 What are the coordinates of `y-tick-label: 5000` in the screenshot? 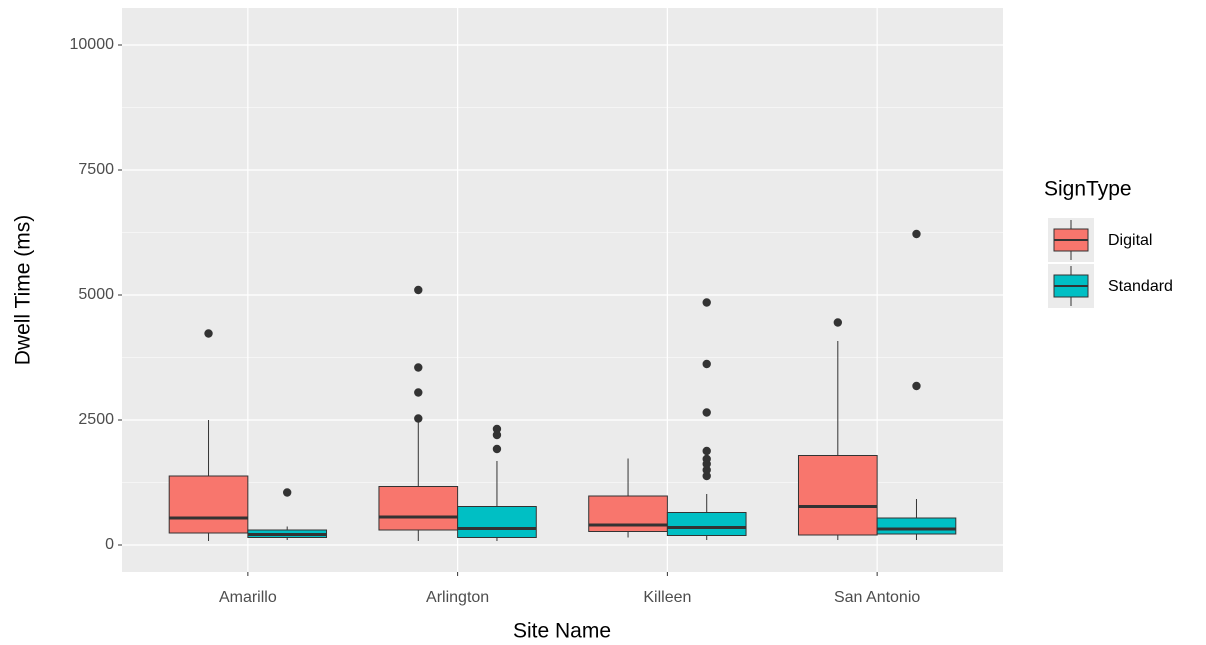 It's located at (96, 294).